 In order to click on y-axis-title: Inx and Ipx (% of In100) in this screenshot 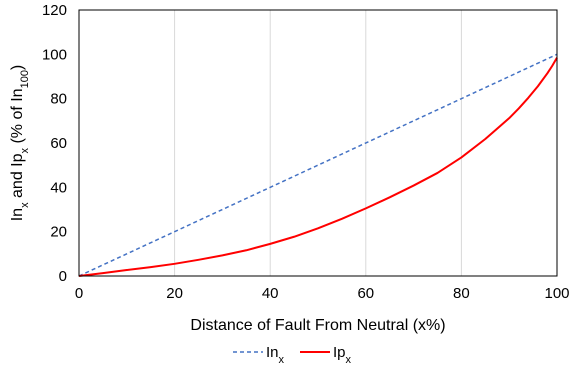, I will do `click(20, 143)`.